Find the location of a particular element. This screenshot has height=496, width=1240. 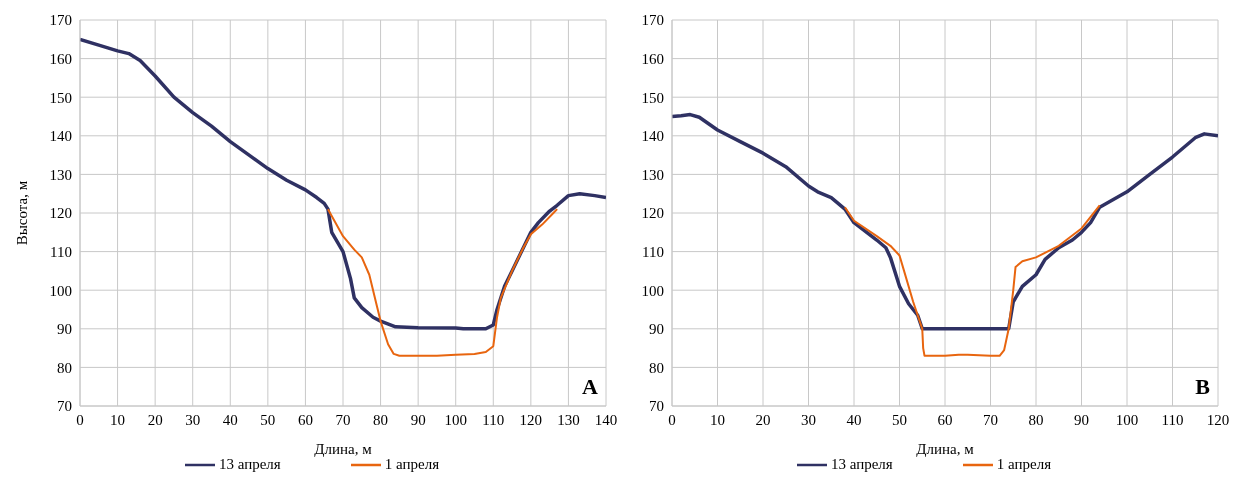

x-tick-label: 130 is located at coordinates (568, 419).